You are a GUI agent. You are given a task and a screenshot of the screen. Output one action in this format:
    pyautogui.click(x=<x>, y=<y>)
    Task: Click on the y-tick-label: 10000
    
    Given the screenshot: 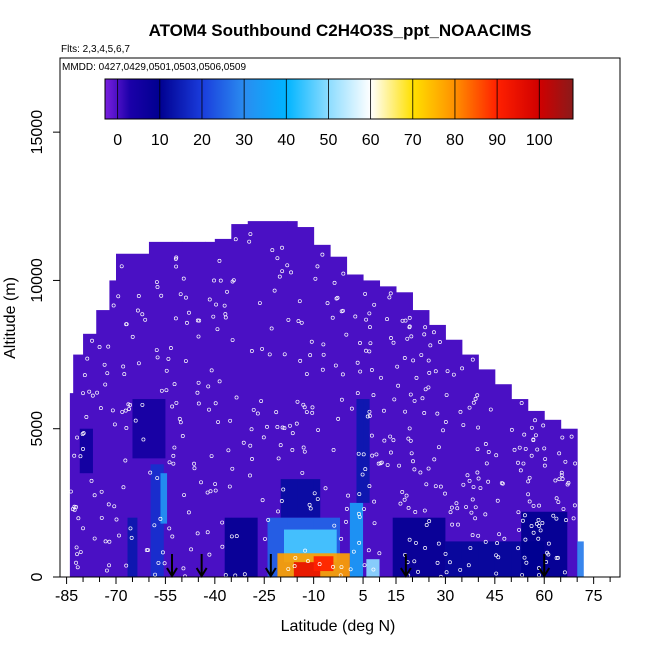 What is the action you would take?
    pyautogui.click(x=37, y=280)
    